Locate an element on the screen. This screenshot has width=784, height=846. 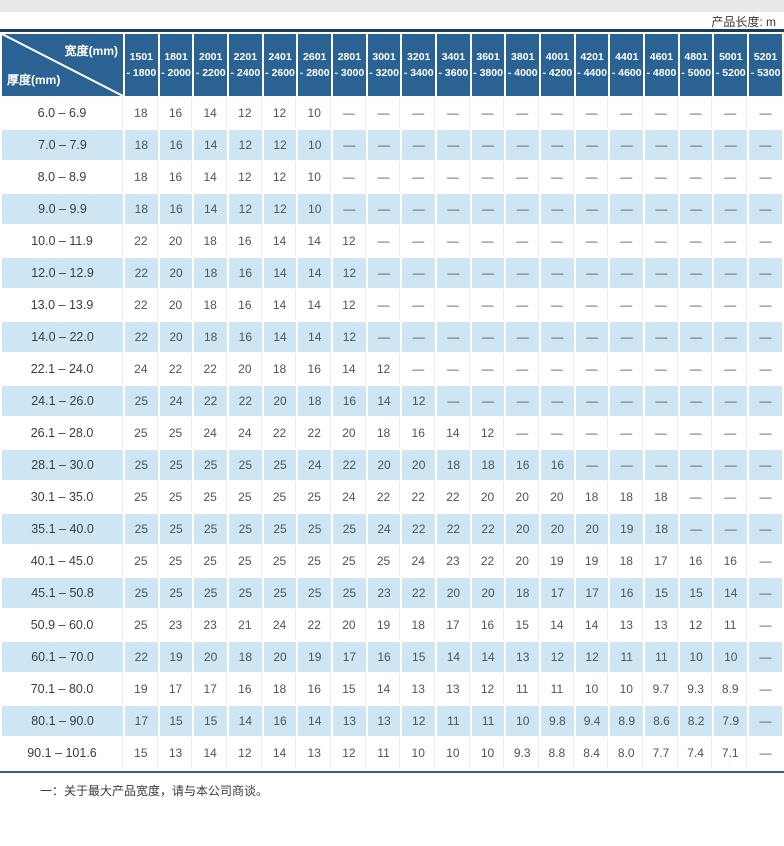
data-cell: 8.6 is located at coordinates (661, 721).